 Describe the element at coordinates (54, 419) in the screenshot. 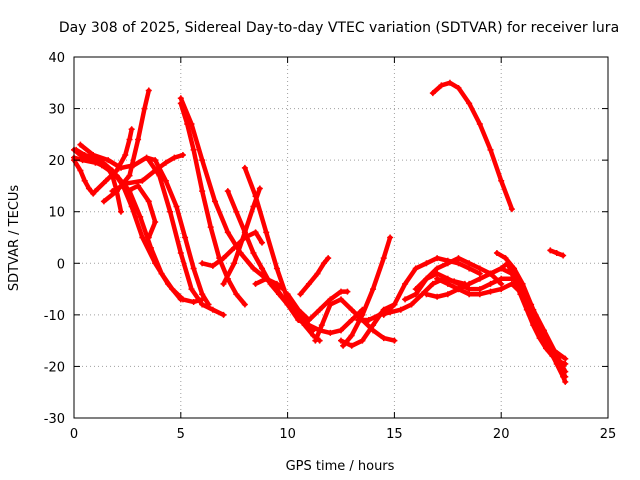

I see `y-tick-label: -30` at that location.